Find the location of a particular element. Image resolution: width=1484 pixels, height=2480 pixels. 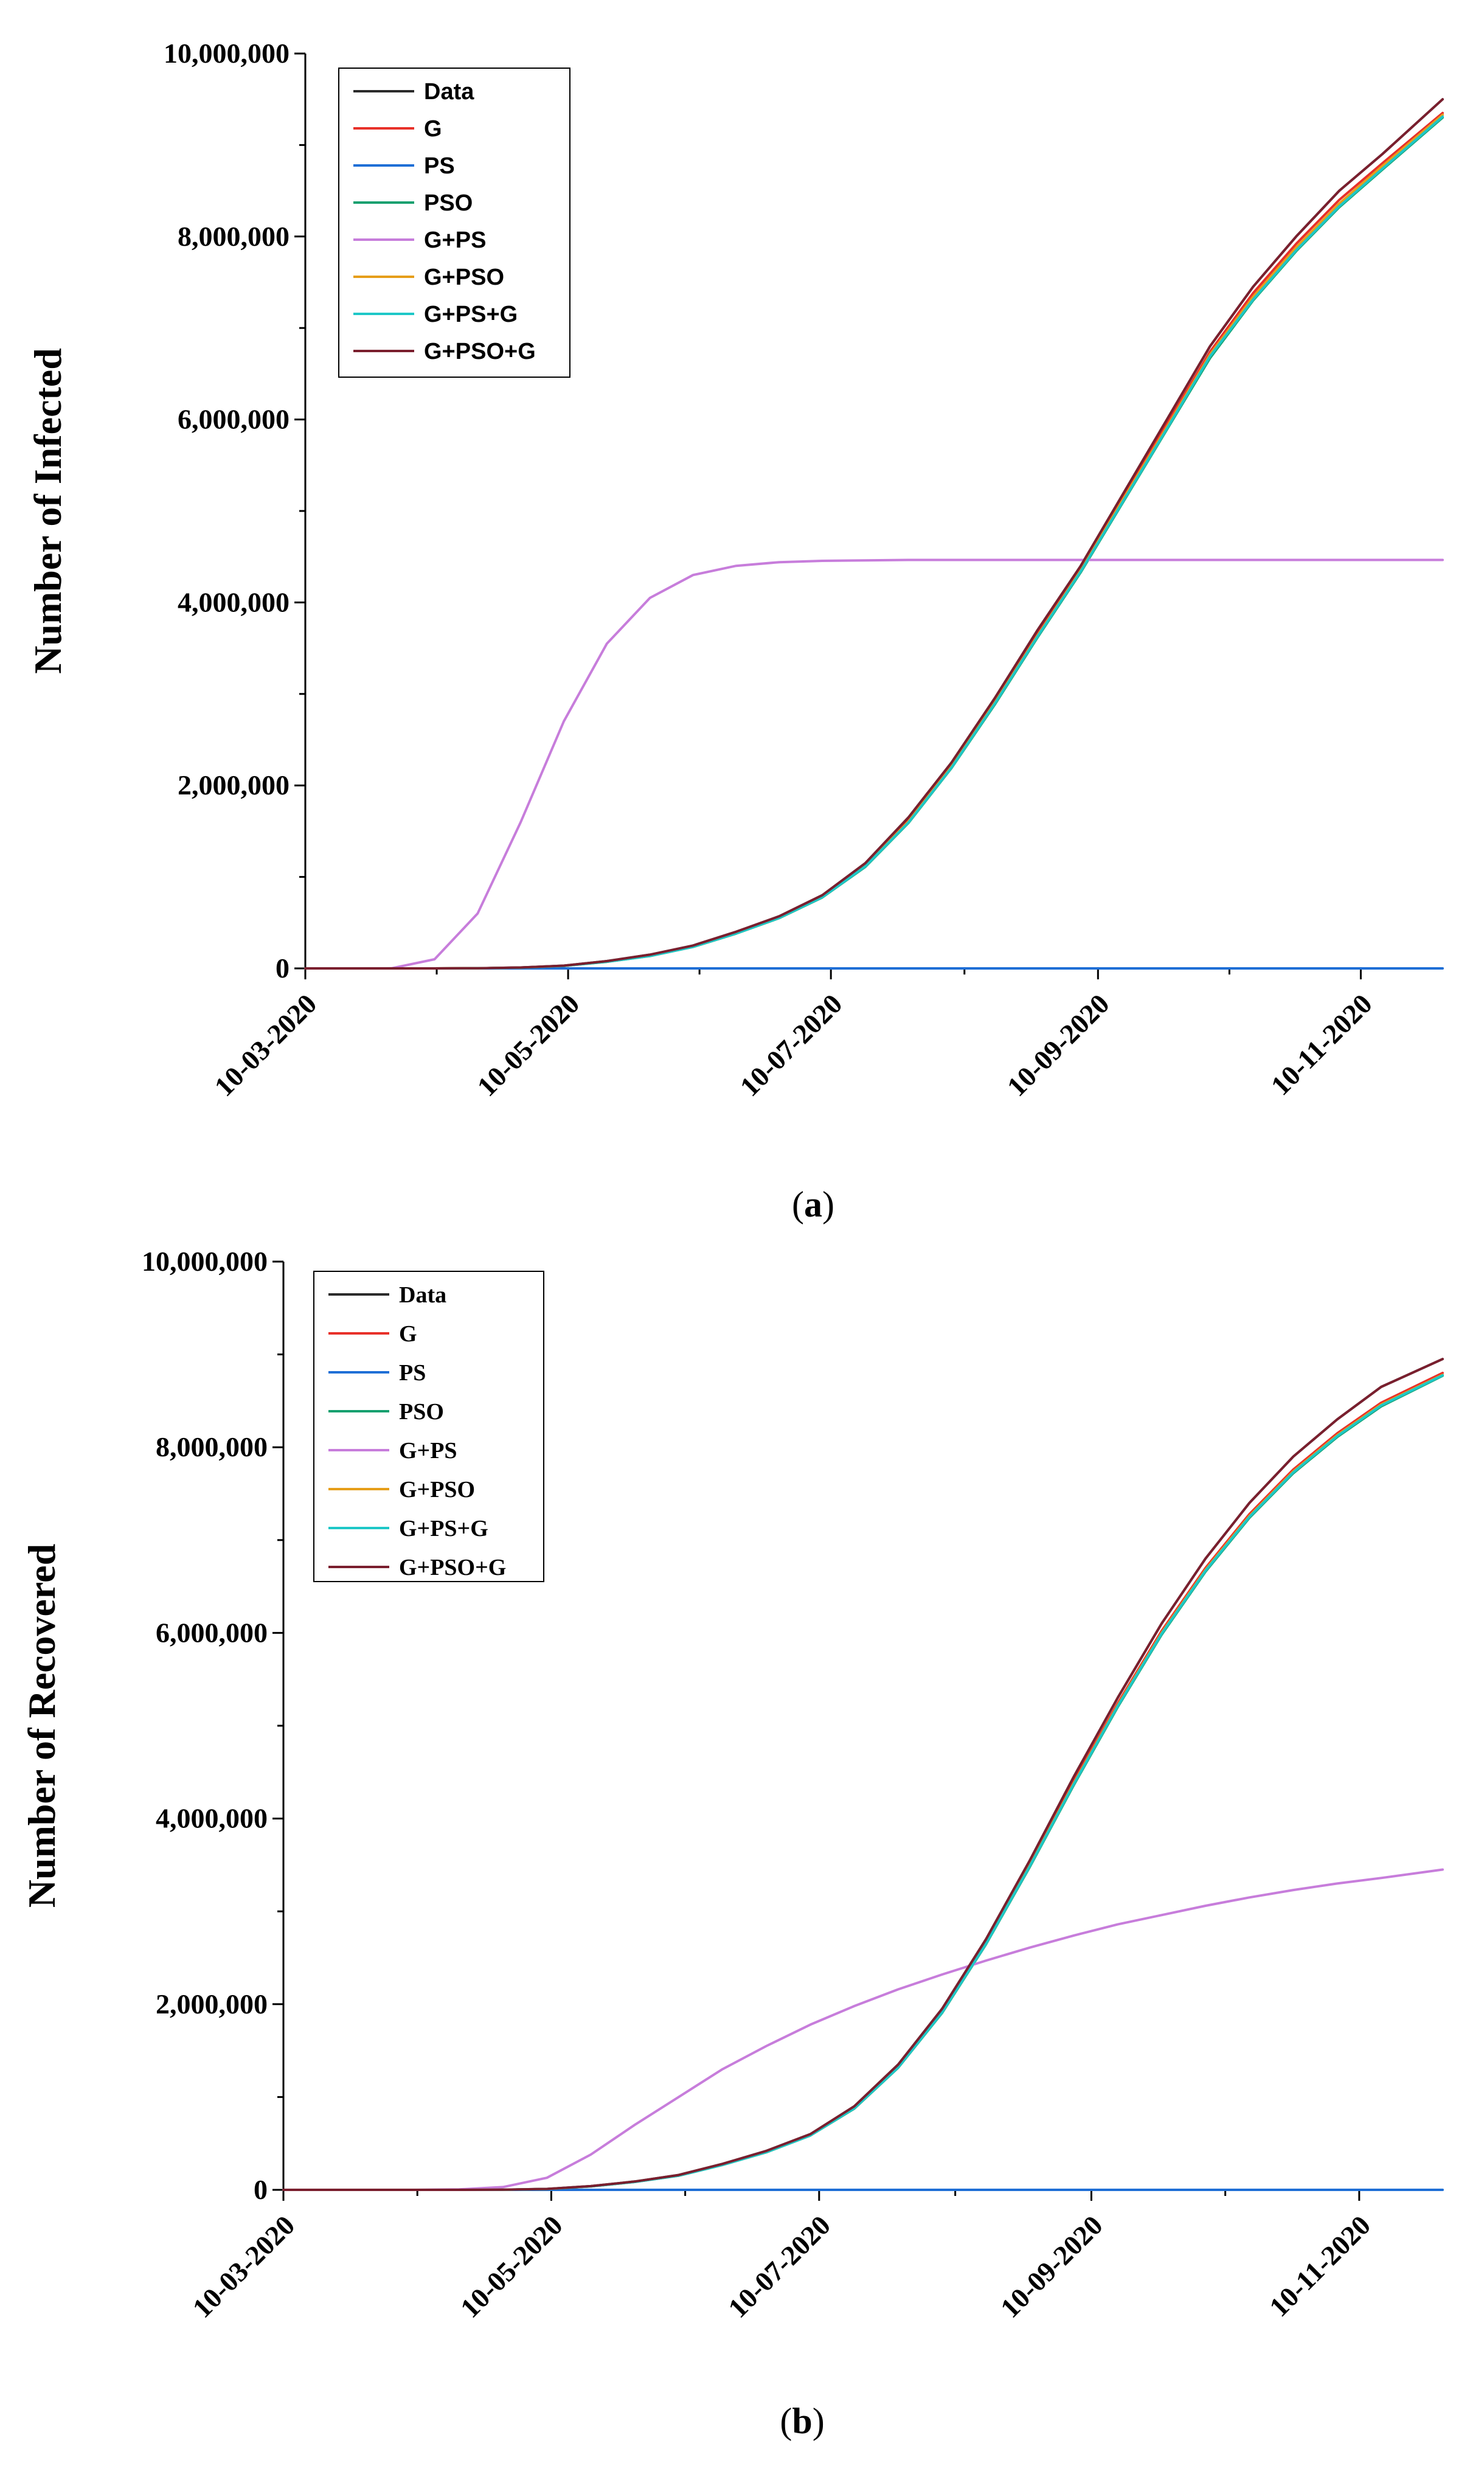

panel-label: (a) is located at coordinates (813, 1204).